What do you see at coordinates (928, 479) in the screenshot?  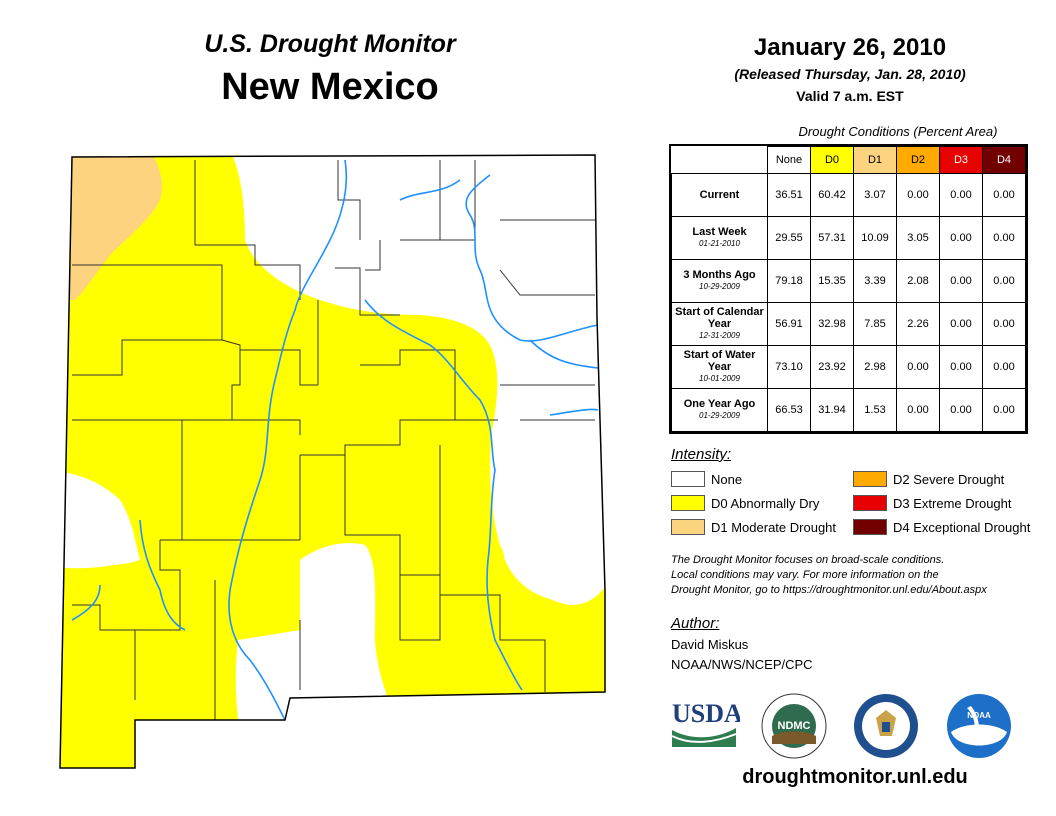 I see `legend-item: D2 Severe Drought` at bounding box center [928, 479].